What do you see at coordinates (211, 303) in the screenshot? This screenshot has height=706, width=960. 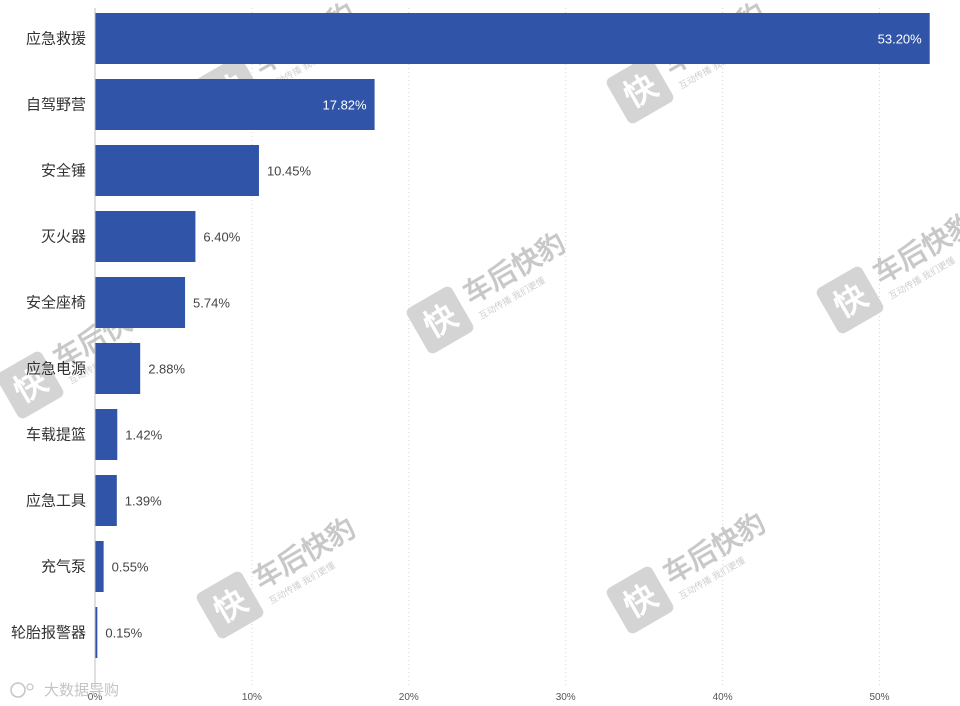 I see `value-label: 5.74%` at bounding box center [211, 303].